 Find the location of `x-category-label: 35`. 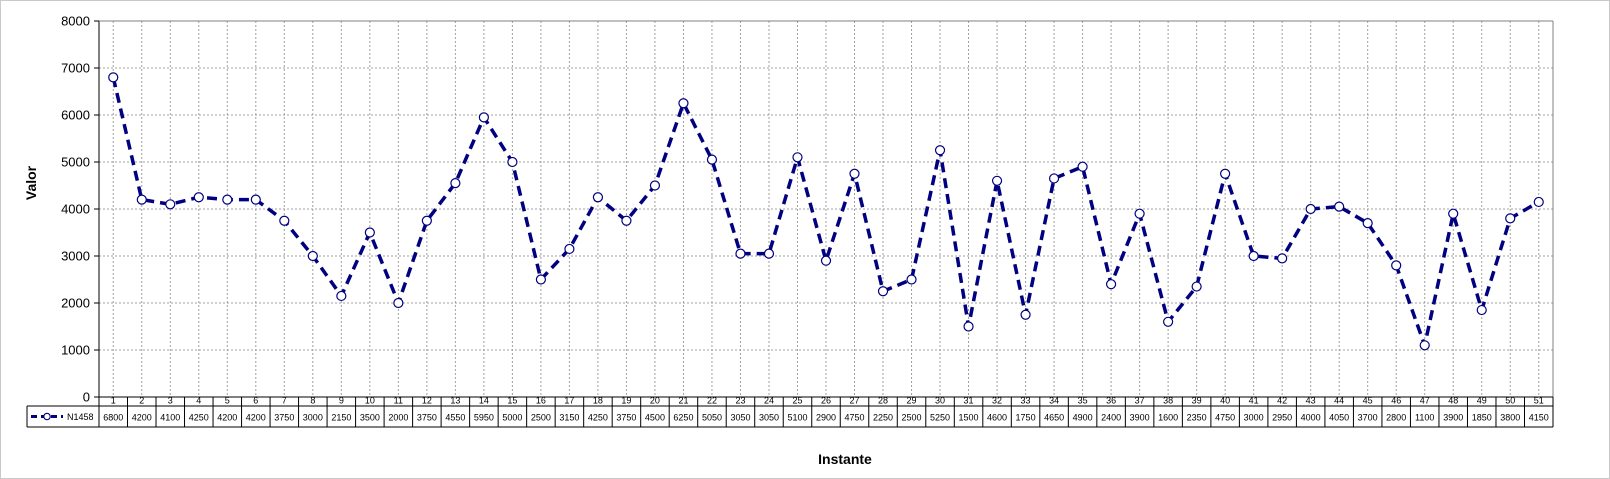

x-category-label: 35 is located at coordinates (1083, 401).